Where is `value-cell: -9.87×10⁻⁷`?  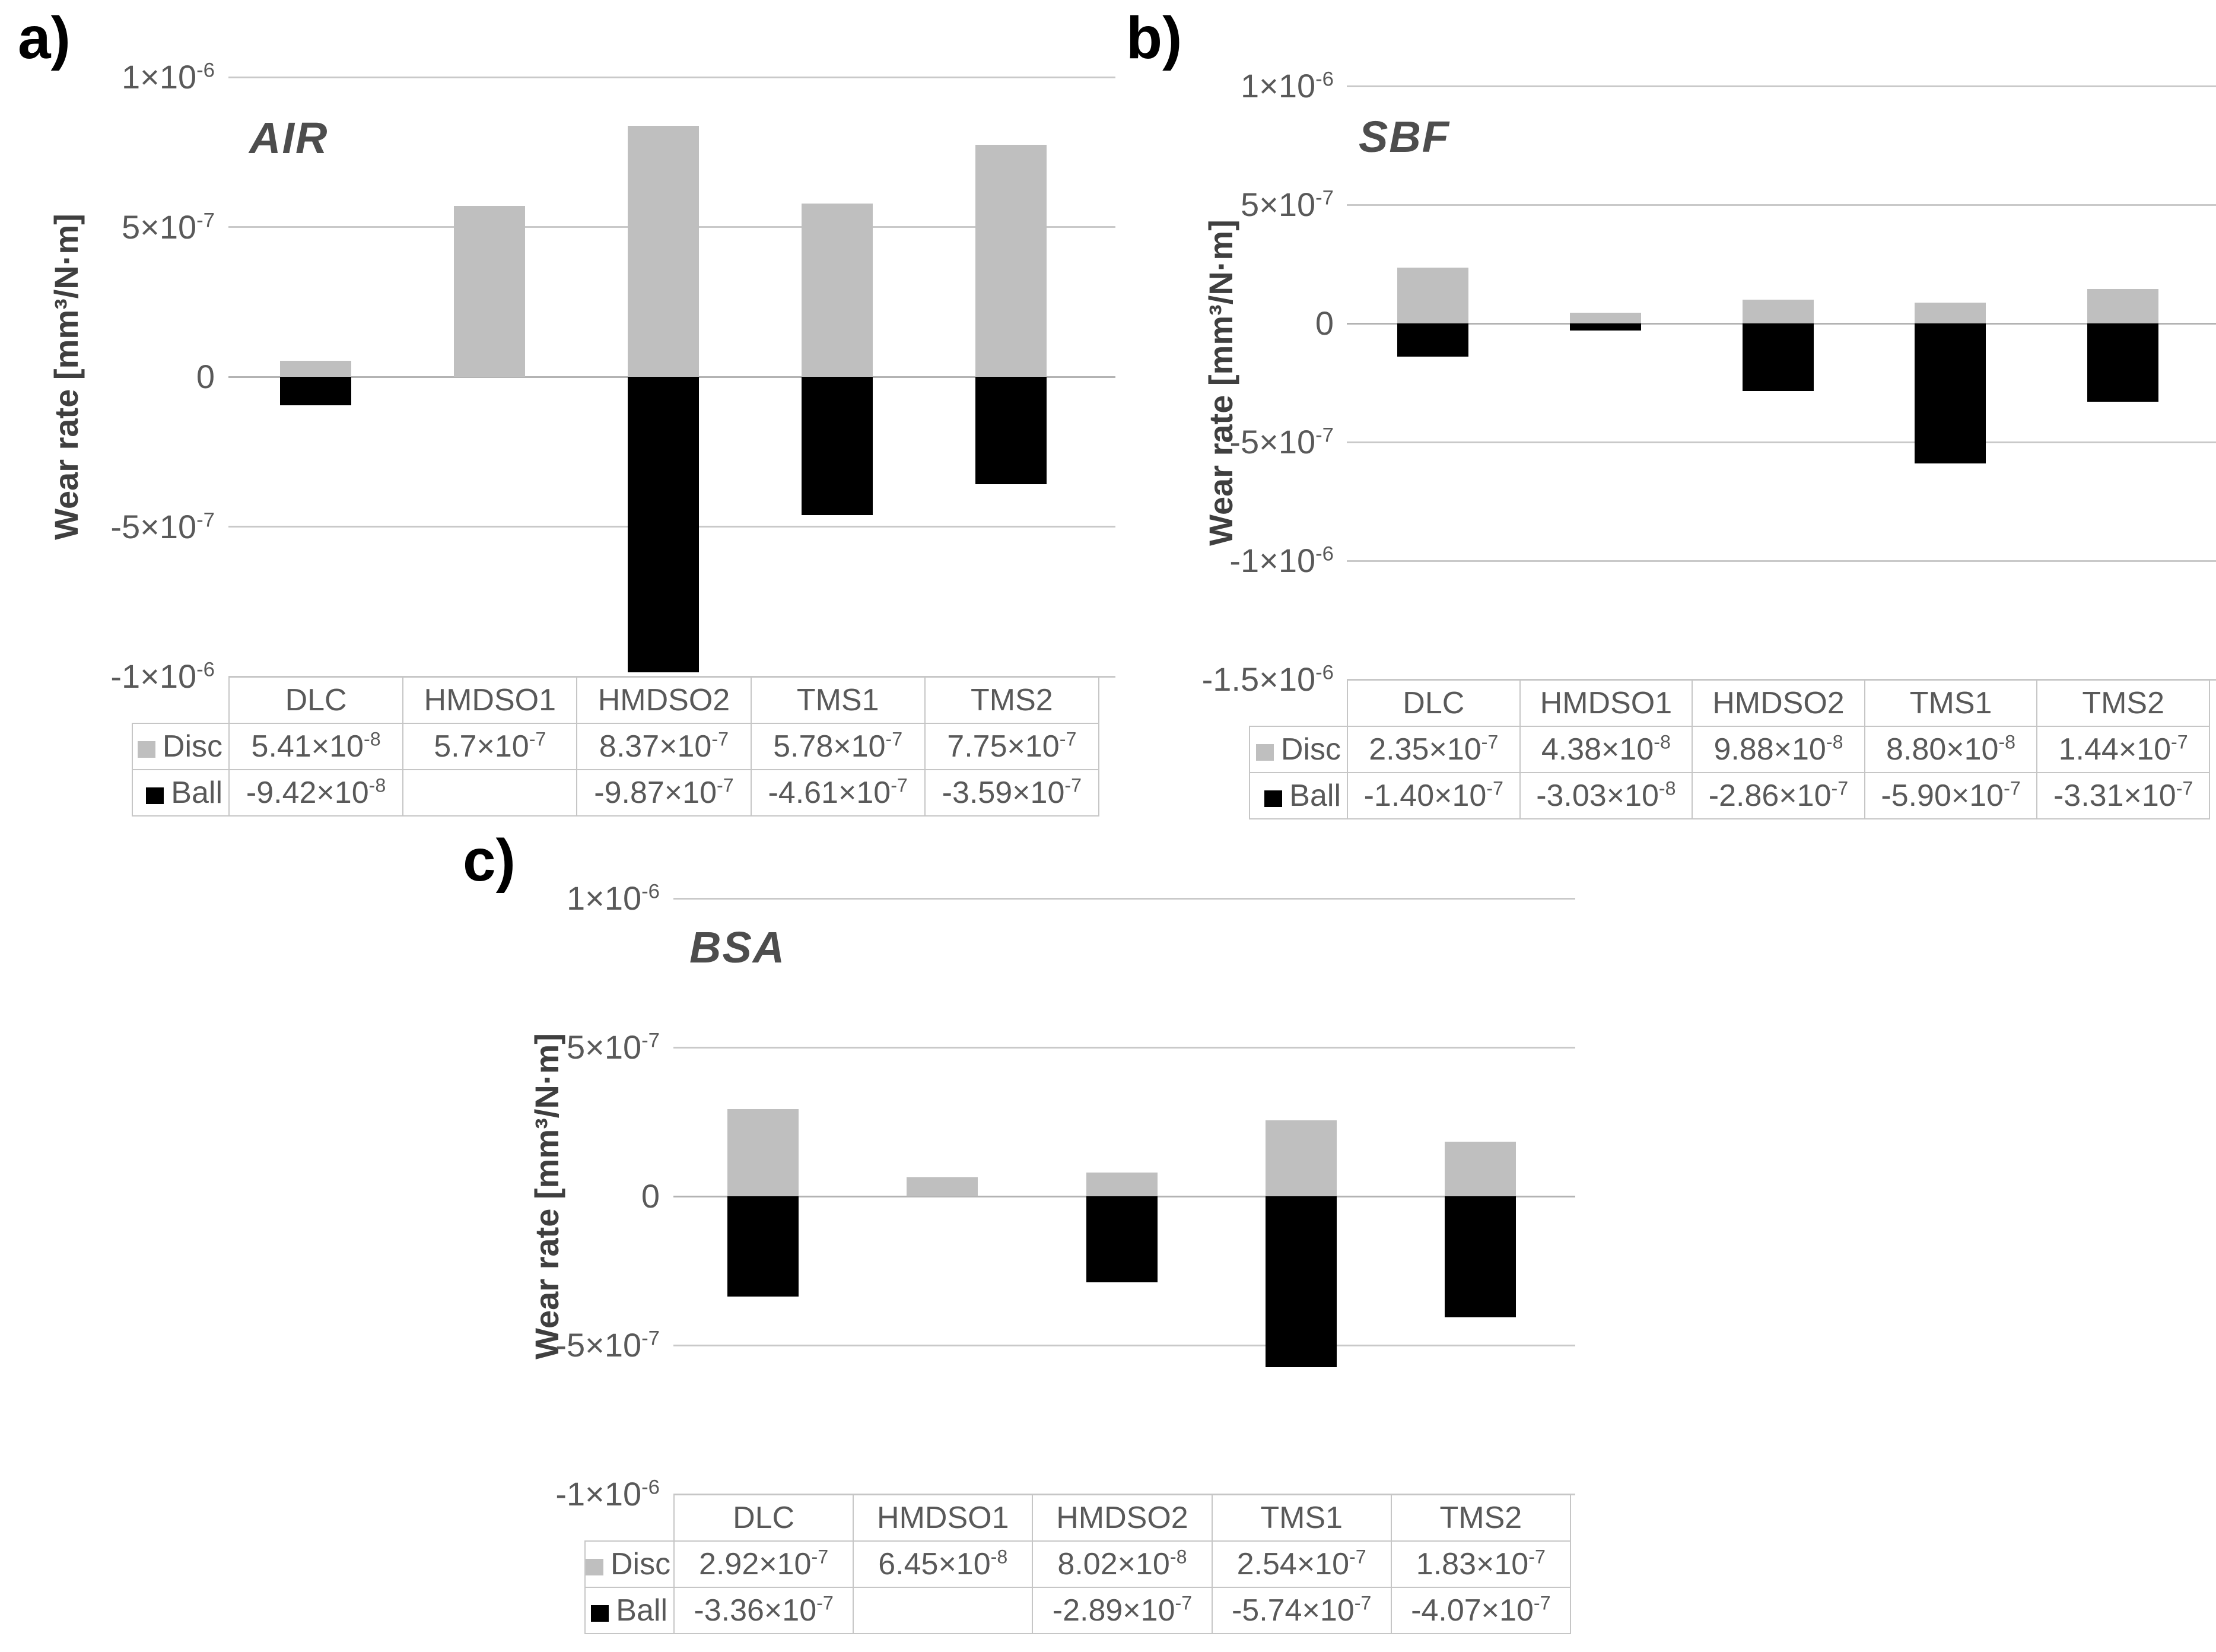 value-cell: -9.87×10⁻⁷ is located at coordinates (664, 793).